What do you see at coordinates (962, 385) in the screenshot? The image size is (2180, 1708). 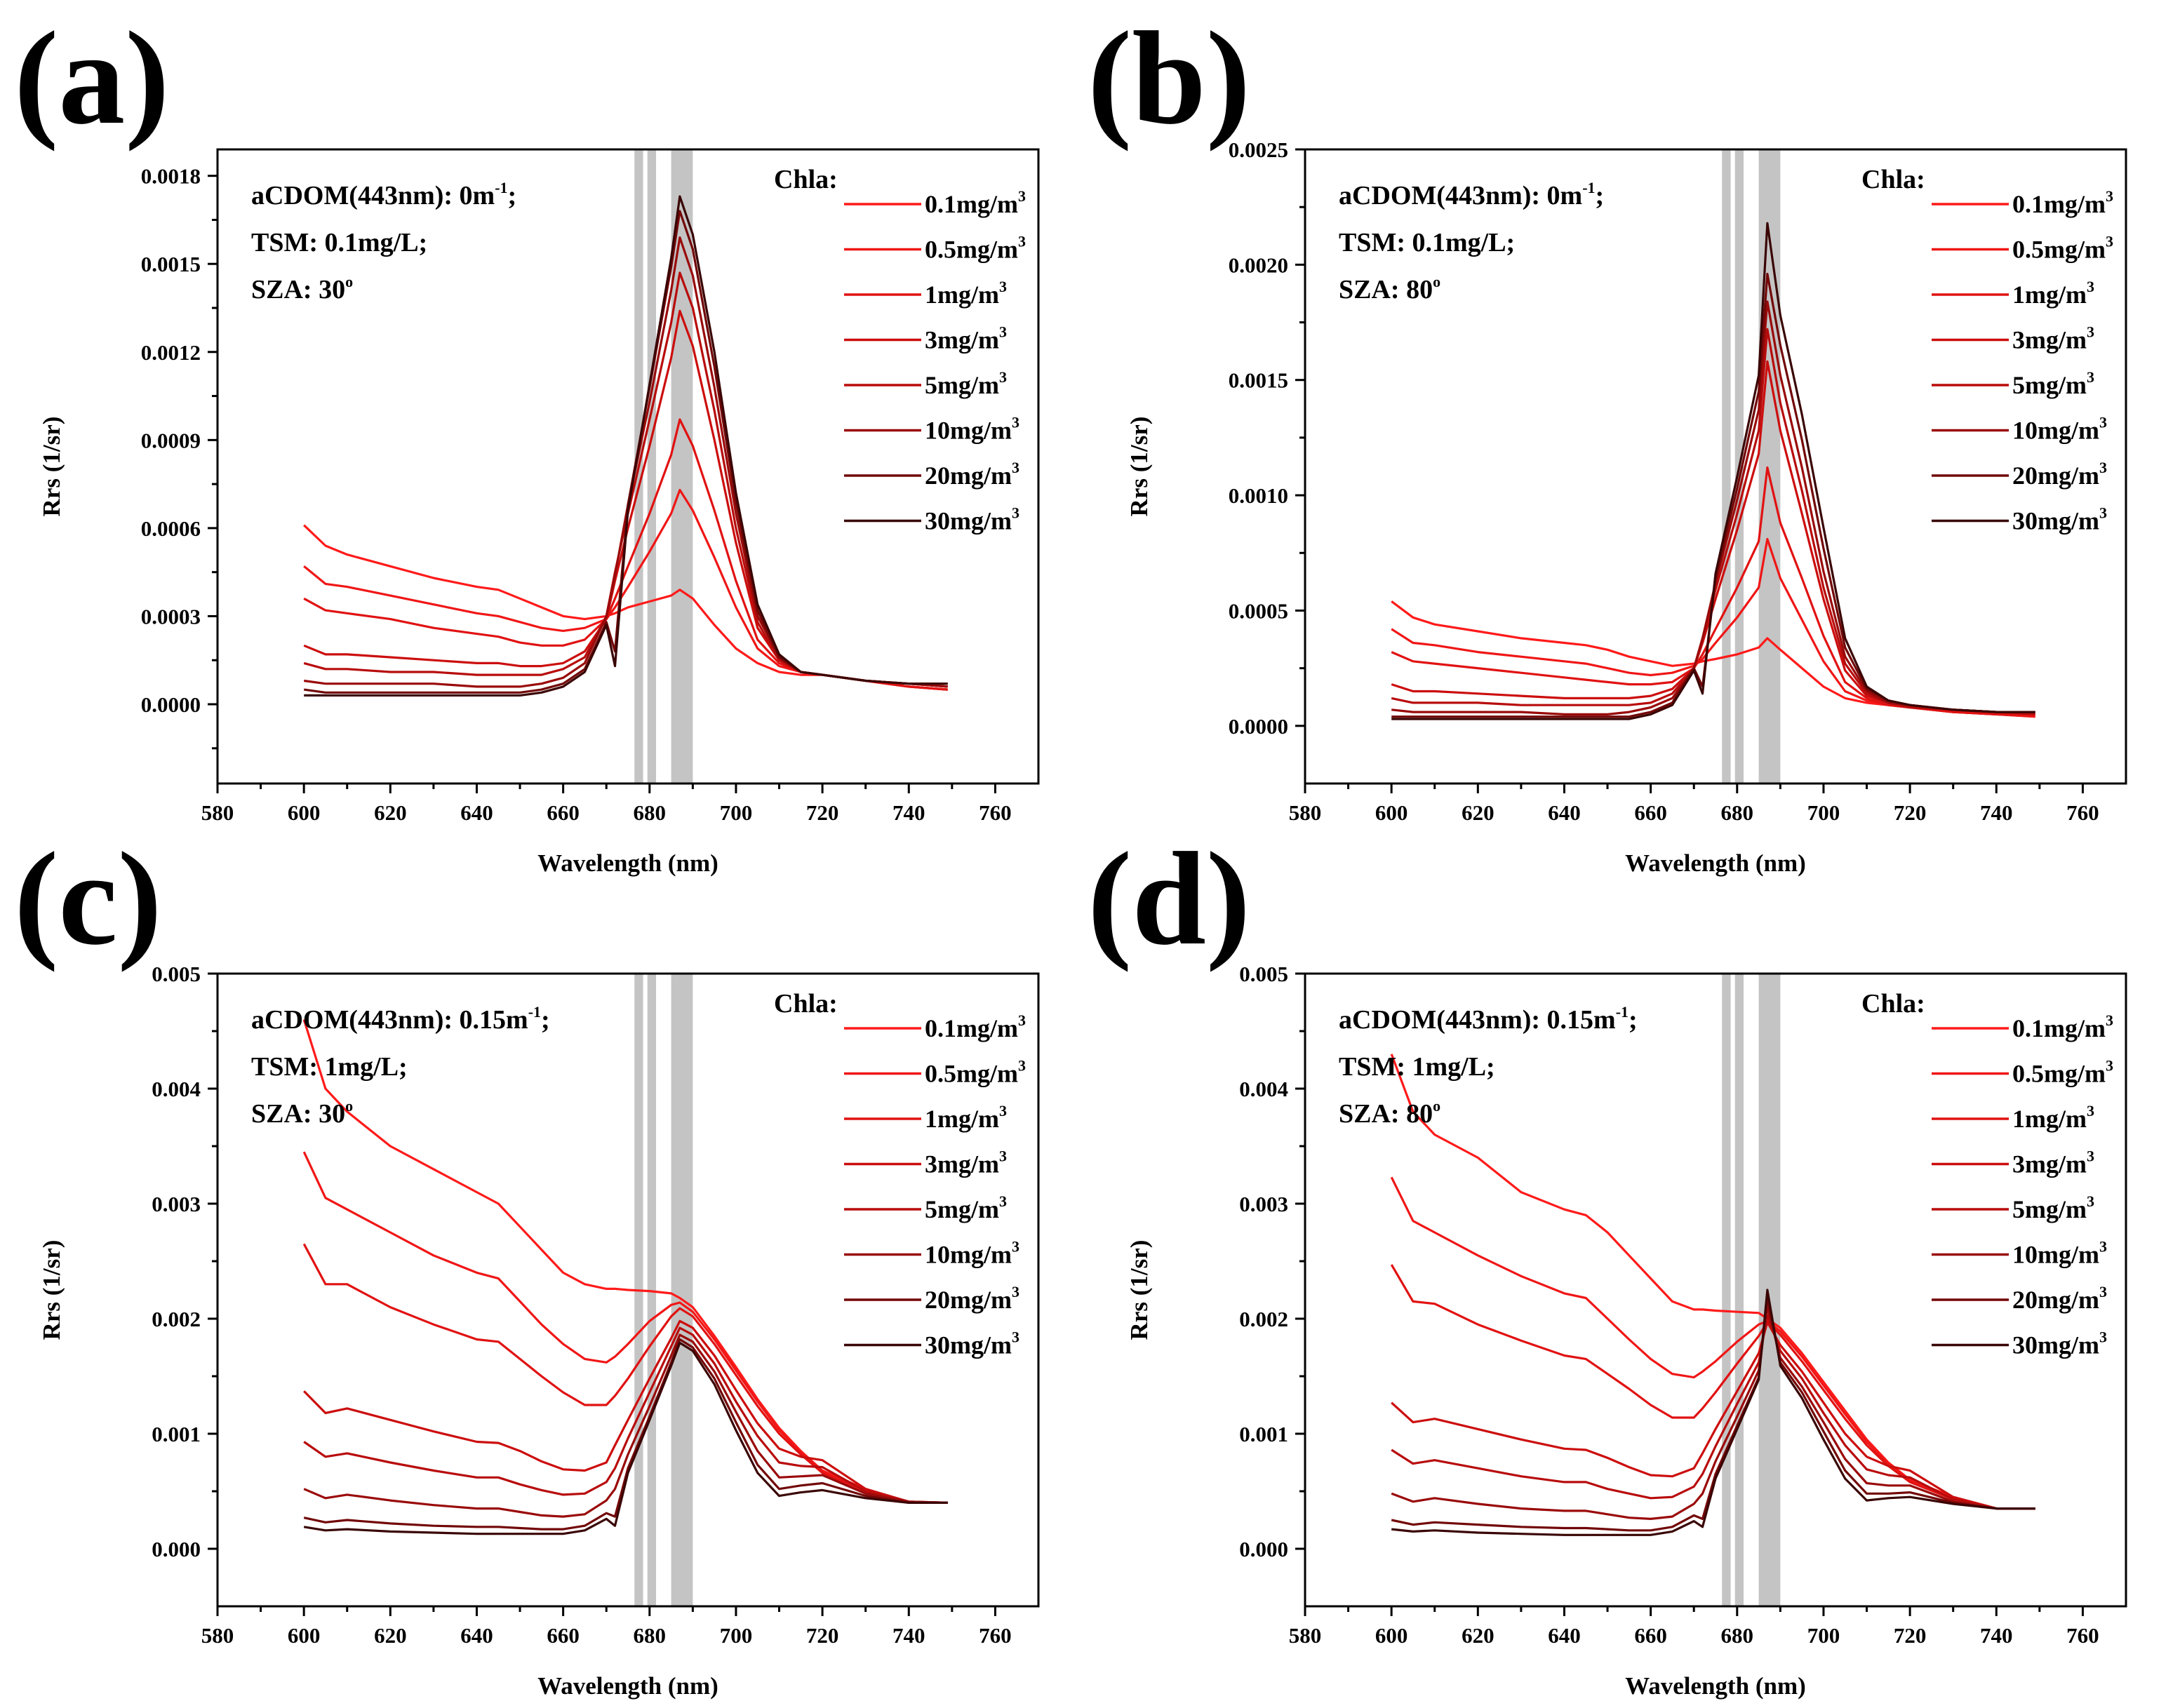 I see `legend-label-text: 5mg/m` at bounding box center [962, 385].